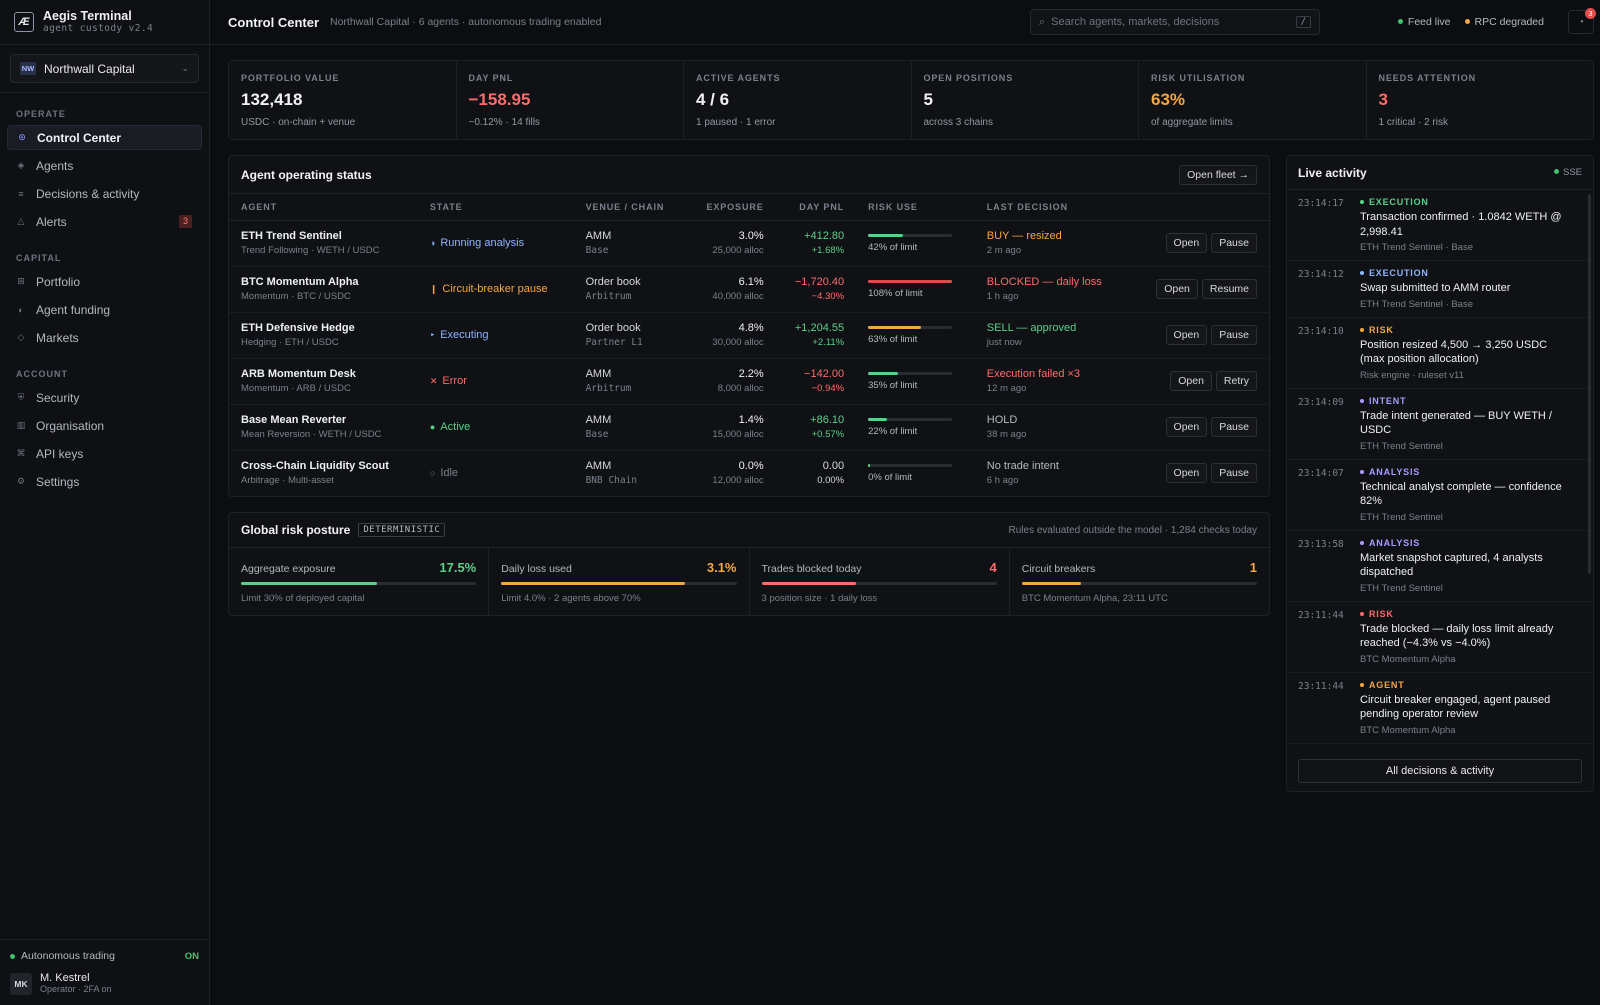 This screenshot has width=1600, height=1005. What do you see at coordinates (21, 165) in the screenshot?
I see `diamond-icon: ◈` at bounding box center [21, 165].